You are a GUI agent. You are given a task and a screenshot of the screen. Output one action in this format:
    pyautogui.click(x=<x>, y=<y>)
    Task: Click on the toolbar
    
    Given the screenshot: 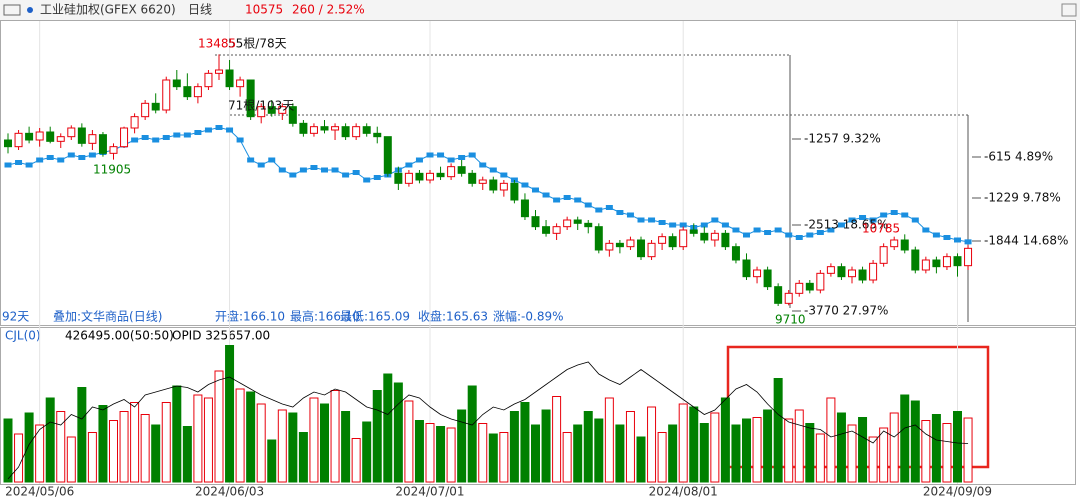 What is the action you would take?
    pyautogui.click(x=540, y=10)
    